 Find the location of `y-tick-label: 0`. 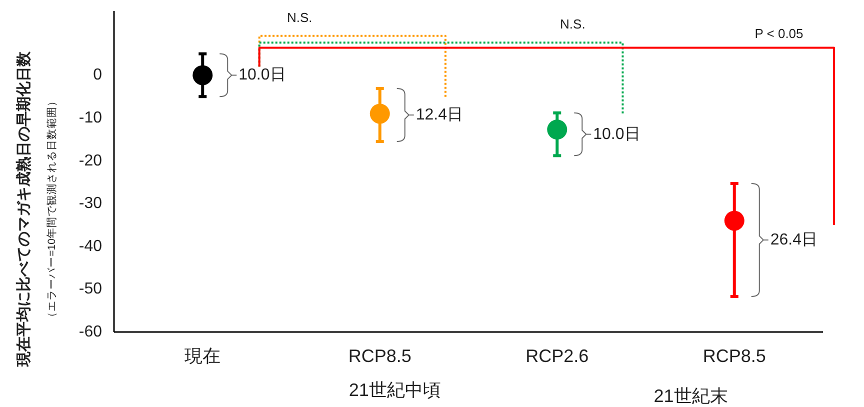

y-tick-label: 0 is located at coordinates (97, 75).